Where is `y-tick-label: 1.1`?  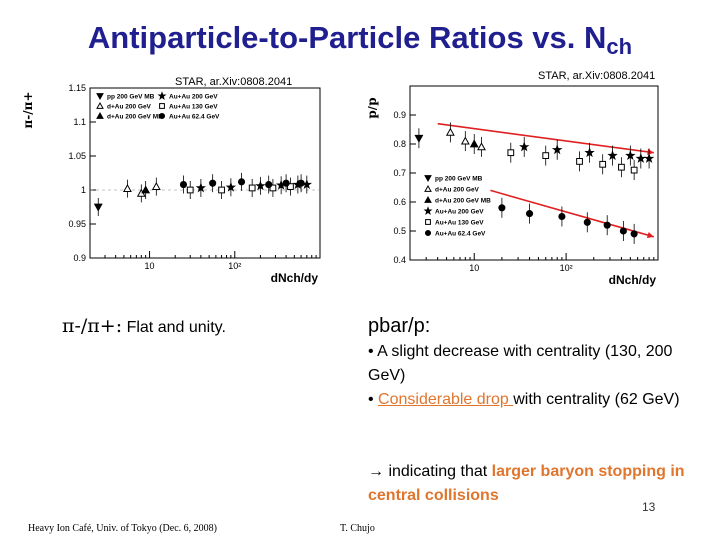 y-tick-label: 1.1 is located at coordinates (79, 122).